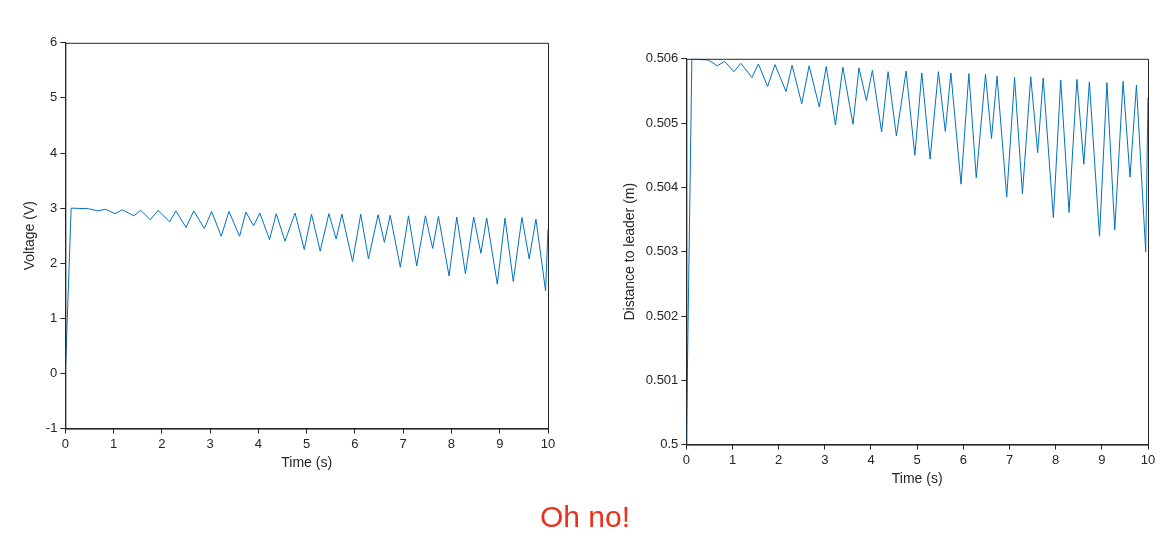 Image resolution: width=1170 pixels, height=540 pixels. What do you see at coordinates (662, 315) in the screenshot?
I see `y-tick-label: 0.502` at bounding box center [662, 315].